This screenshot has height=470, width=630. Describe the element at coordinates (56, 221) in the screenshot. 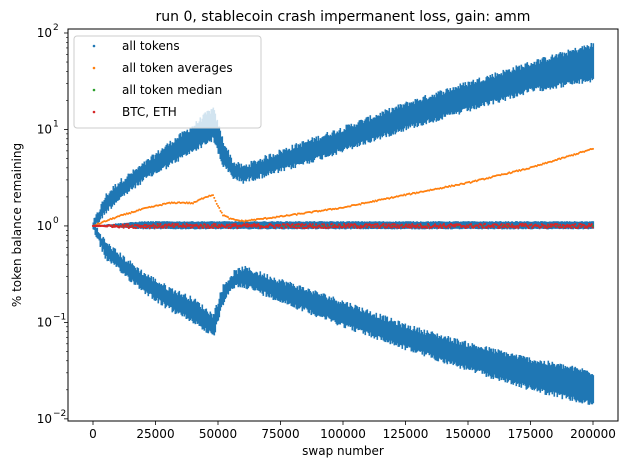

I see `y-tick-exponent: 0` at that location.